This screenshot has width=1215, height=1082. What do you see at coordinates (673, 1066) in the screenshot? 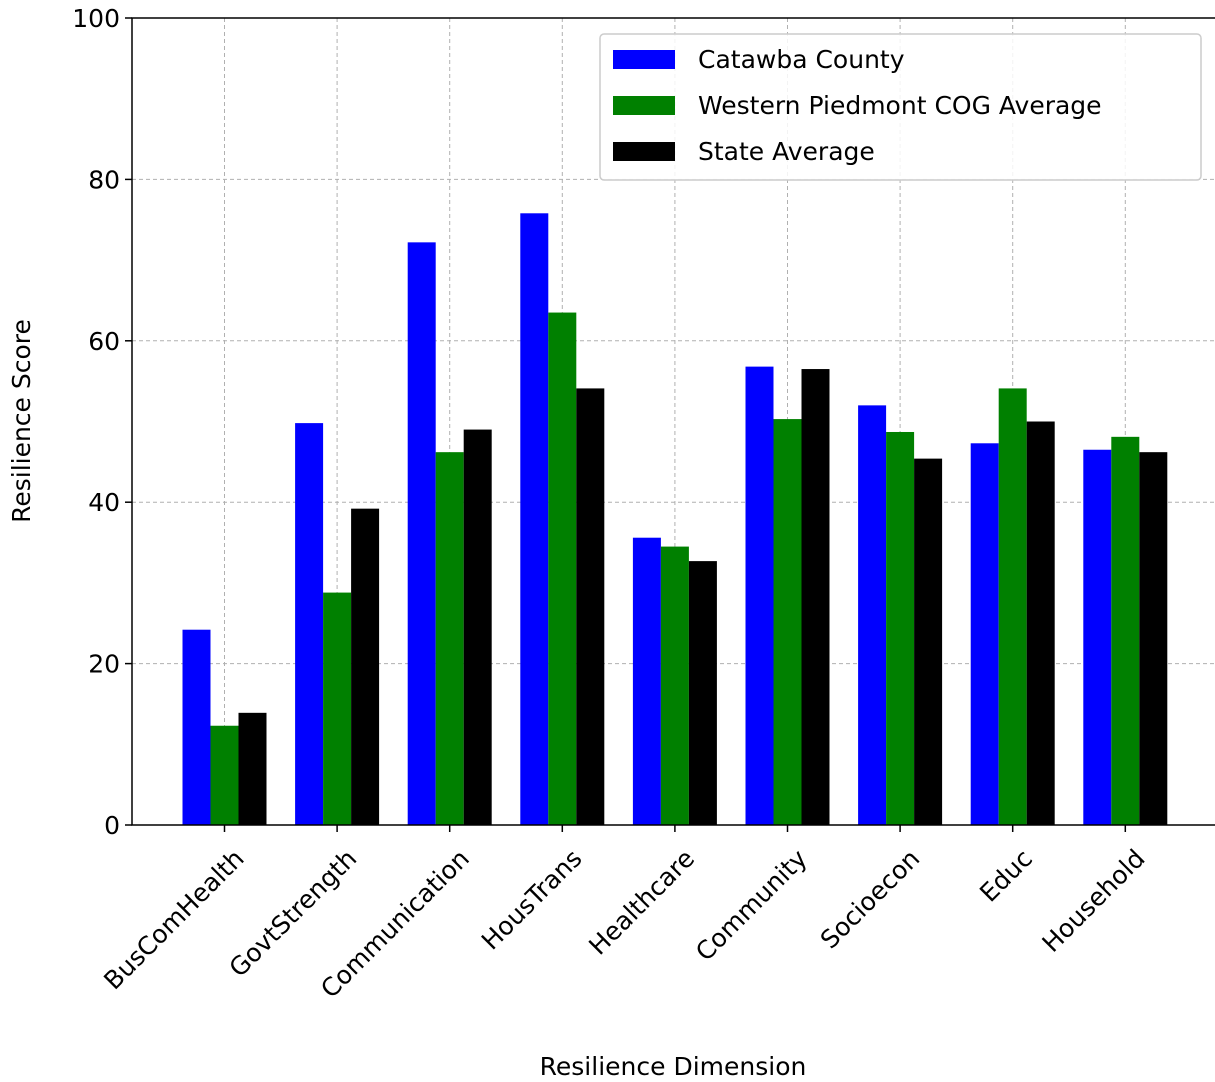
I see `x-axis-title: Resilience Dimension` at bounding box center [673, 1066].